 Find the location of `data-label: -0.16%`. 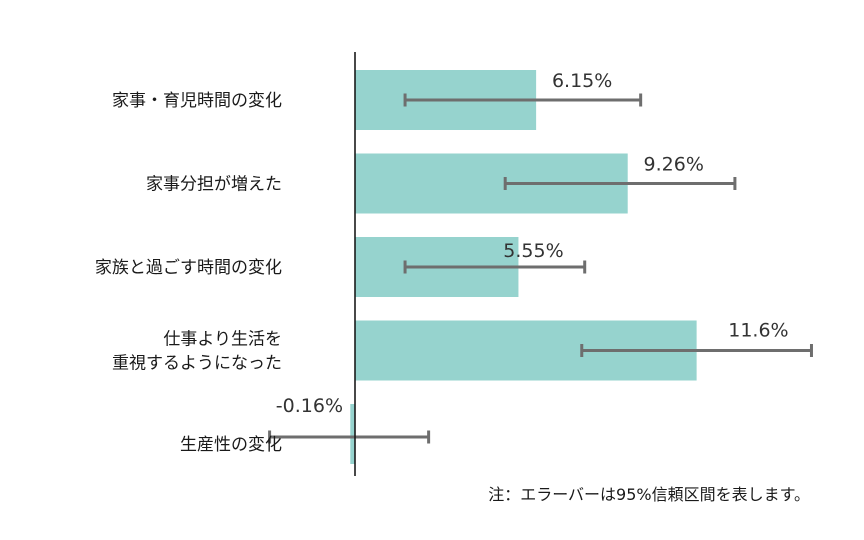

data-label: -0.16% is located at coordinates (309, 406).